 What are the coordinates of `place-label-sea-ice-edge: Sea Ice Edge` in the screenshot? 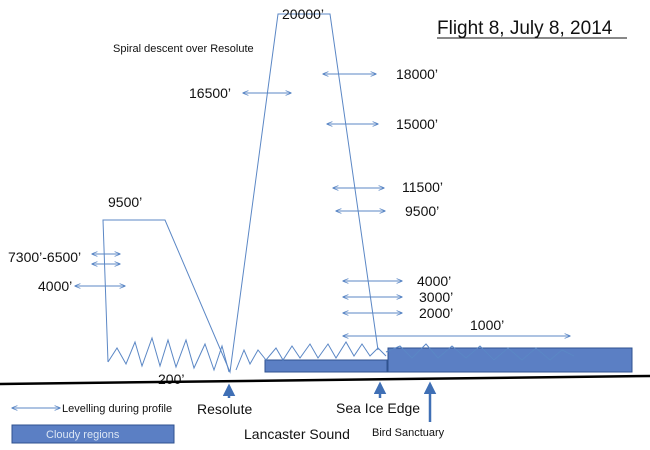 It's located at (378, 408).